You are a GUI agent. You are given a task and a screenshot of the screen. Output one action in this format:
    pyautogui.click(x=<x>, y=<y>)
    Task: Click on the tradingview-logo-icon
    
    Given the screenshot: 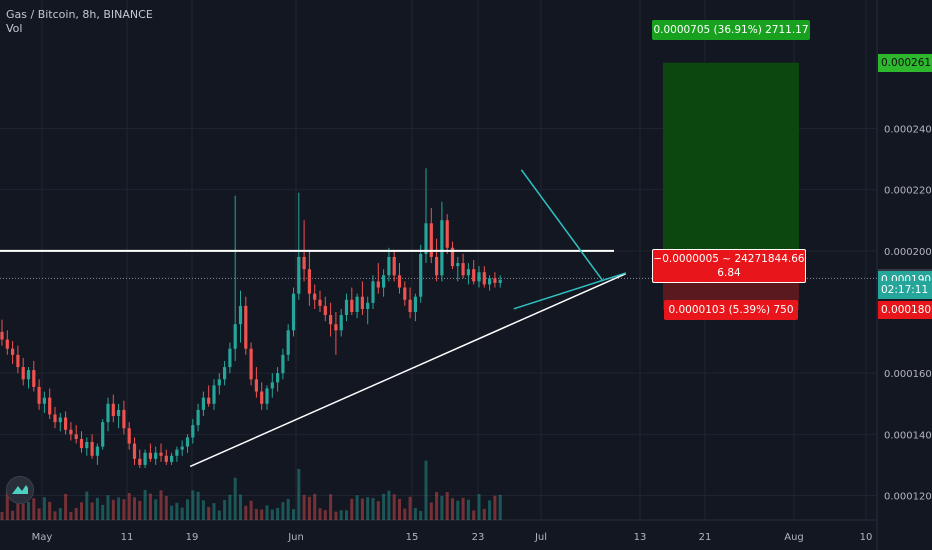 What is the action you would take?
    pyautogui.click(x=20, y=490)
    